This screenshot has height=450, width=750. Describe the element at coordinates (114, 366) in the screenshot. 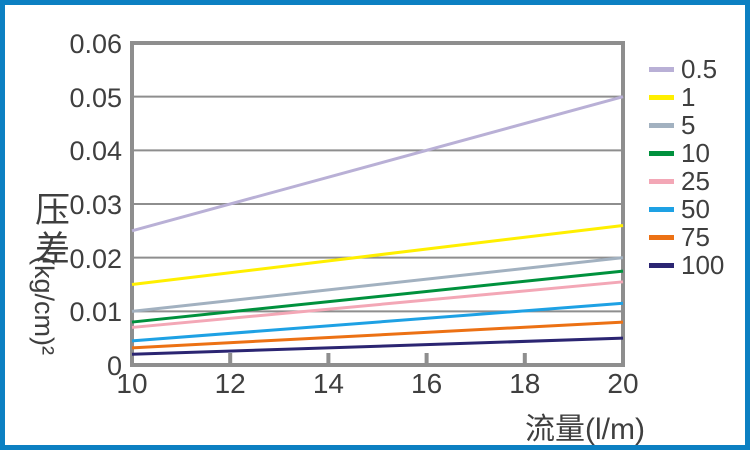

I see `y-tick-label: 0` at that location.